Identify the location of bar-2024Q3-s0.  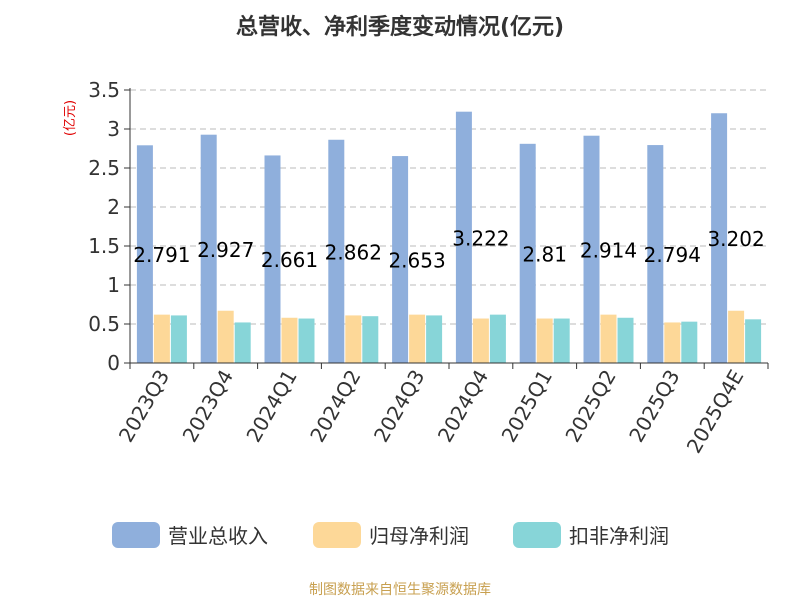
(400, 259).